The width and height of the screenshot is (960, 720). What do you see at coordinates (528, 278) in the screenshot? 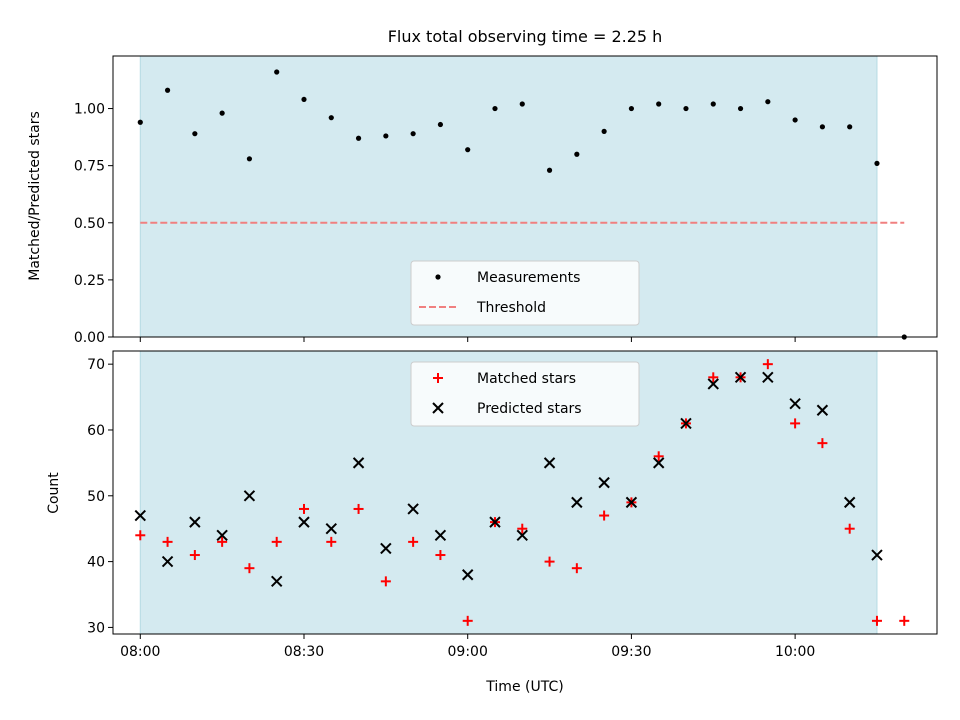
I see `legend-label: Measurements` at bounding box center [528, 278].